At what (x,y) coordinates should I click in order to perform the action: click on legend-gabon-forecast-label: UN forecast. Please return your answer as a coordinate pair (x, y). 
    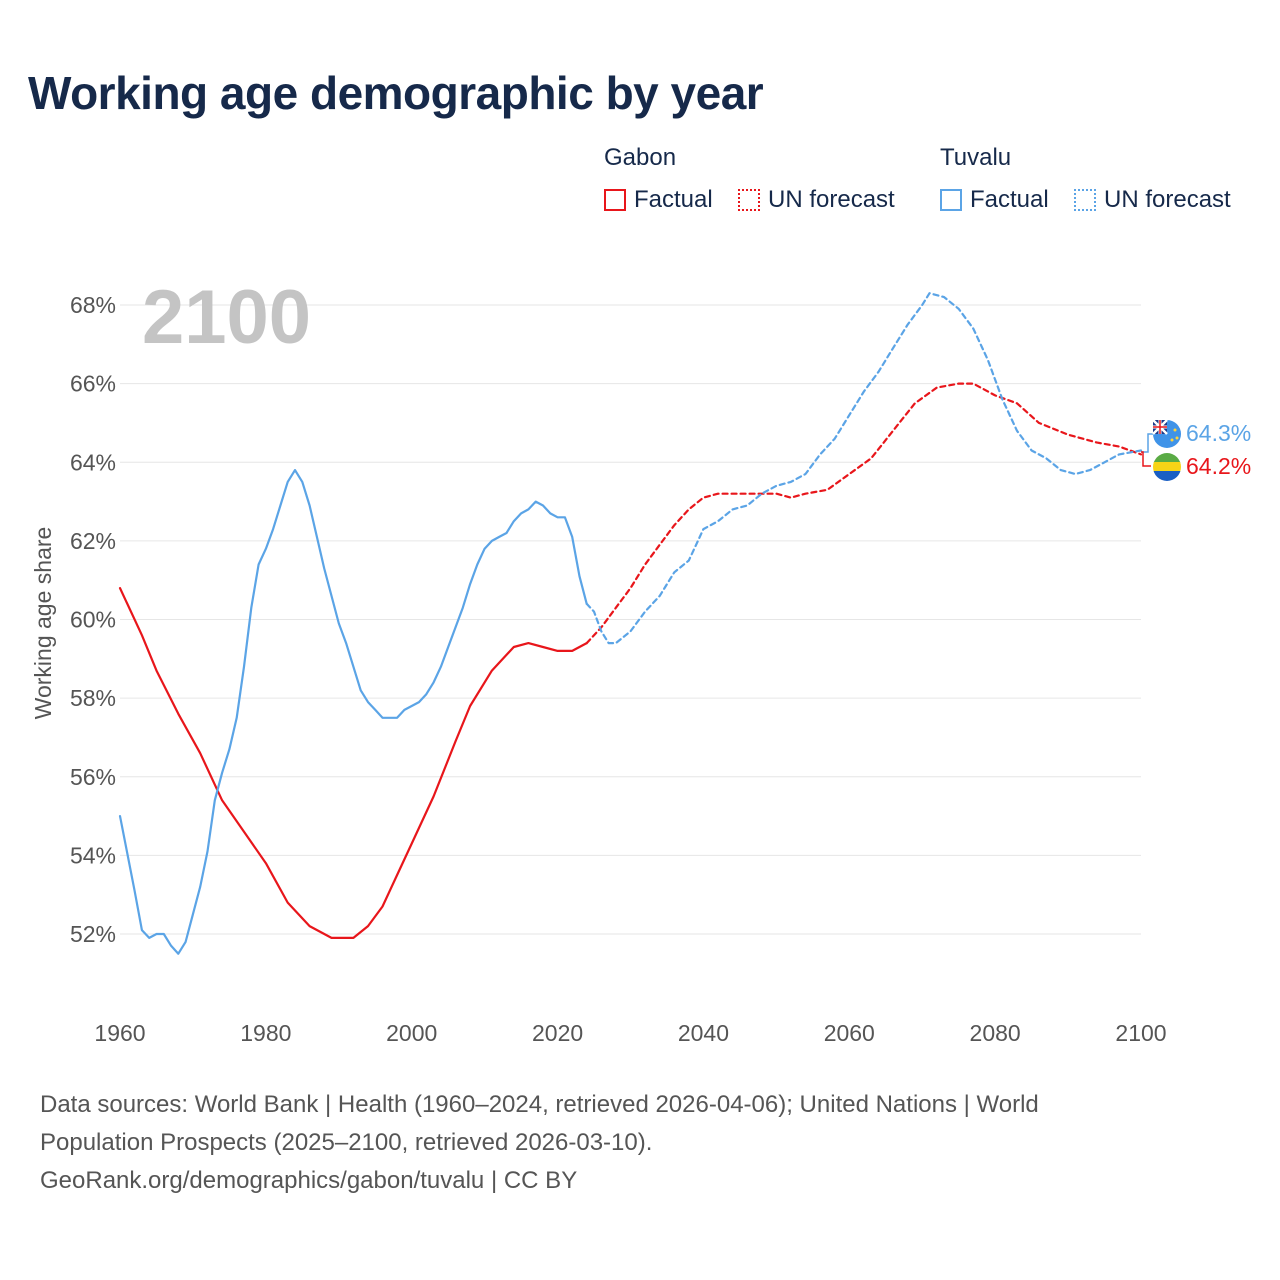
    Looking at the image, I should click on (831, 199).